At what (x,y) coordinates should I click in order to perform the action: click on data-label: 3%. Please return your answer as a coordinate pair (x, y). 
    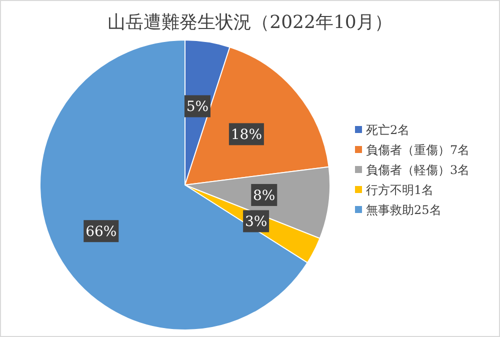
    Looking at the image, I should click on (256, 222).